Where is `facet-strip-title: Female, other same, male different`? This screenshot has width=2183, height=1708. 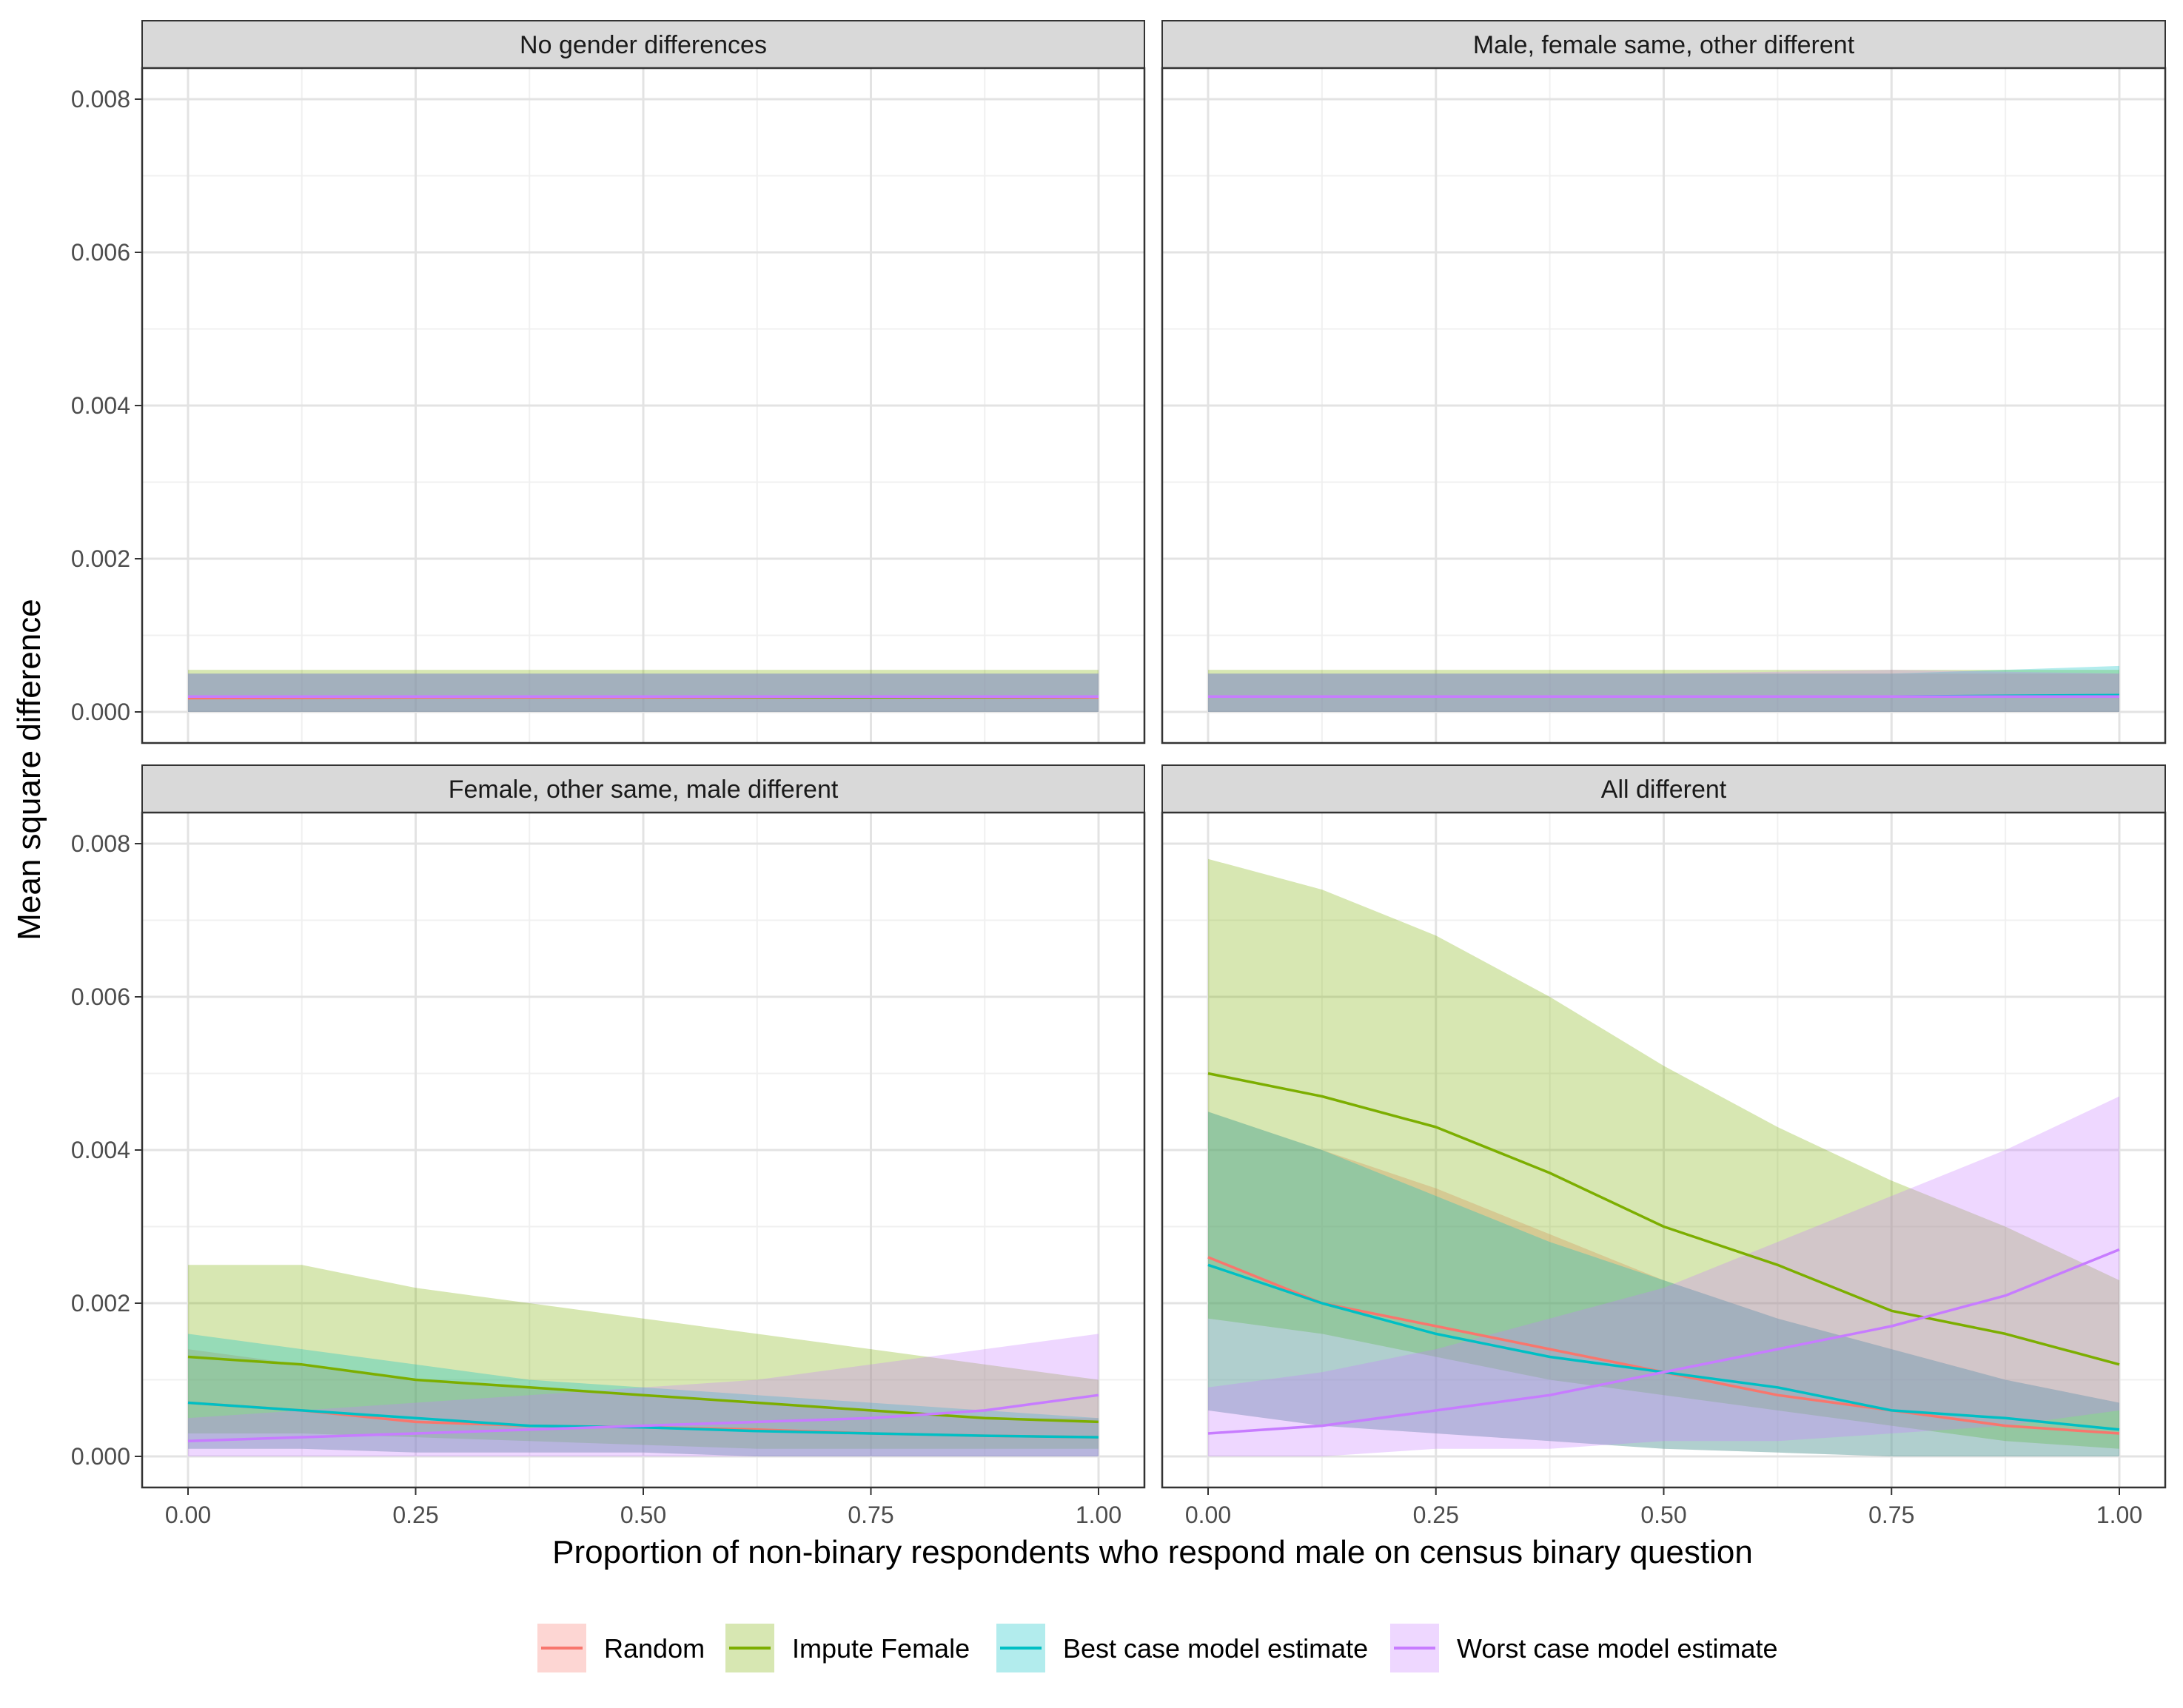 facet-strip-title: Female, other same, male different is located at coordinates (644, 790).